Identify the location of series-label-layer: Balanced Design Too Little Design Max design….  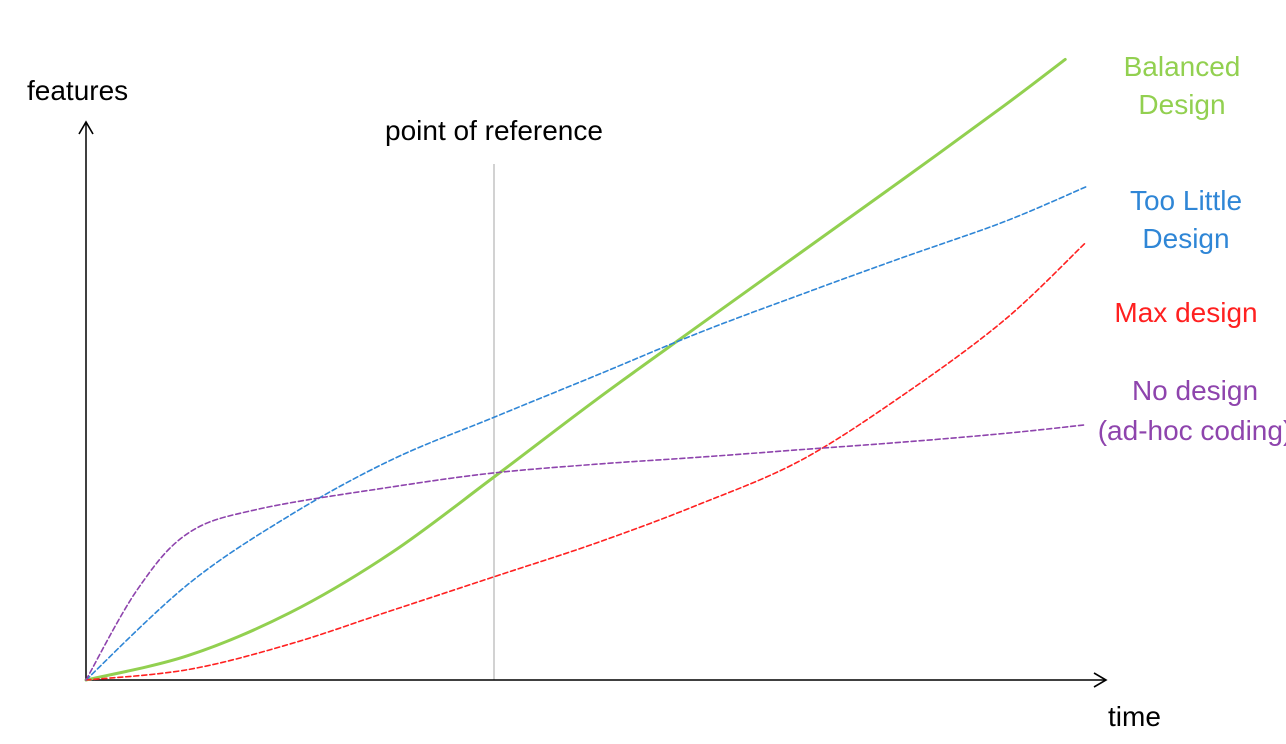
(1192, 248).